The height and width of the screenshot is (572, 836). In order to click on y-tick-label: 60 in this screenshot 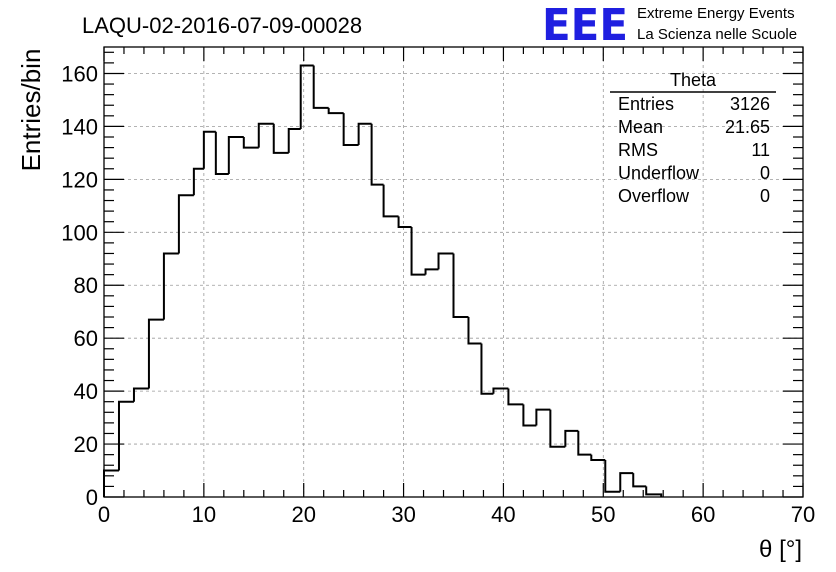, I will do `click(86, 338)`.